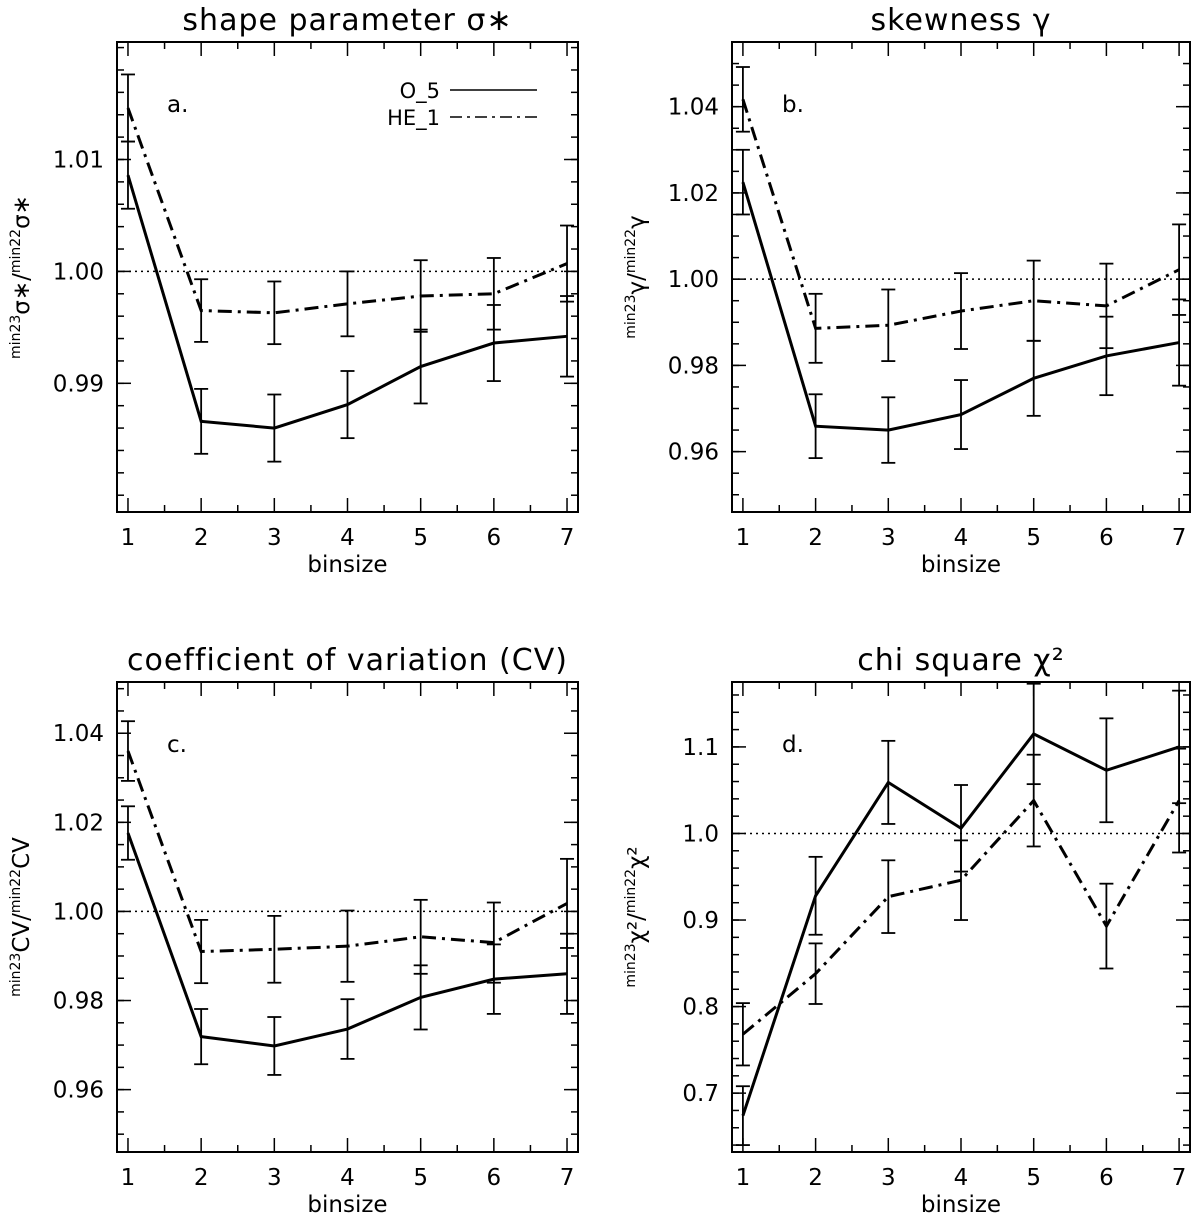  What do you see at coordinates (700, 748) in the screenshot?
I see `y-tick-label: 1.1` at bounding box center [700, 748].